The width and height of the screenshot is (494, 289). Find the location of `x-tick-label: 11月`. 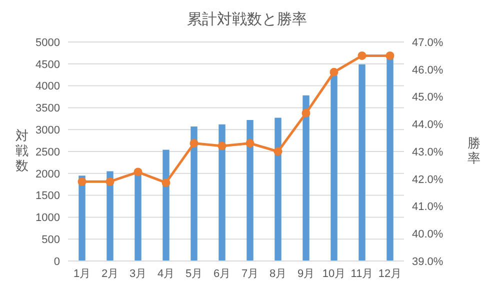

x-tick-label: 11月 is located at coordinates (362, 274).